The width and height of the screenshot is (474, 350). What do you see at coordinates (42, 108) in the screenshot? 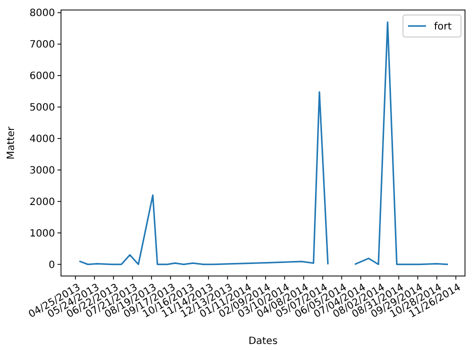
I see `y-tick-label: 5000` at bounding box center [42, 108].